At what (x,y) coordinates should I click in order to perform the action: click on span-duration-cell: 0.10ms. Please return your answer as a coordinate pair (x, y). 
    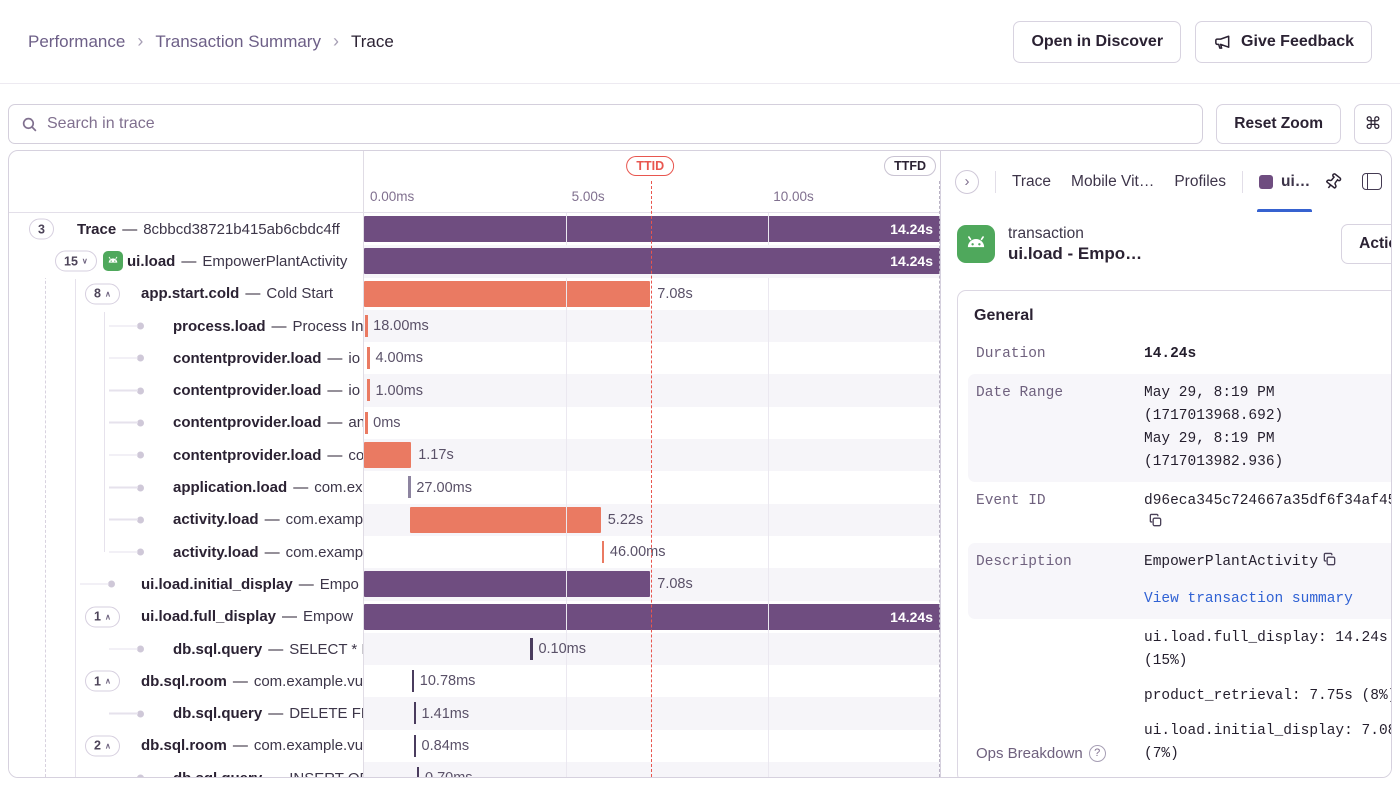
    Looking at the image, I should click on (652, 649).